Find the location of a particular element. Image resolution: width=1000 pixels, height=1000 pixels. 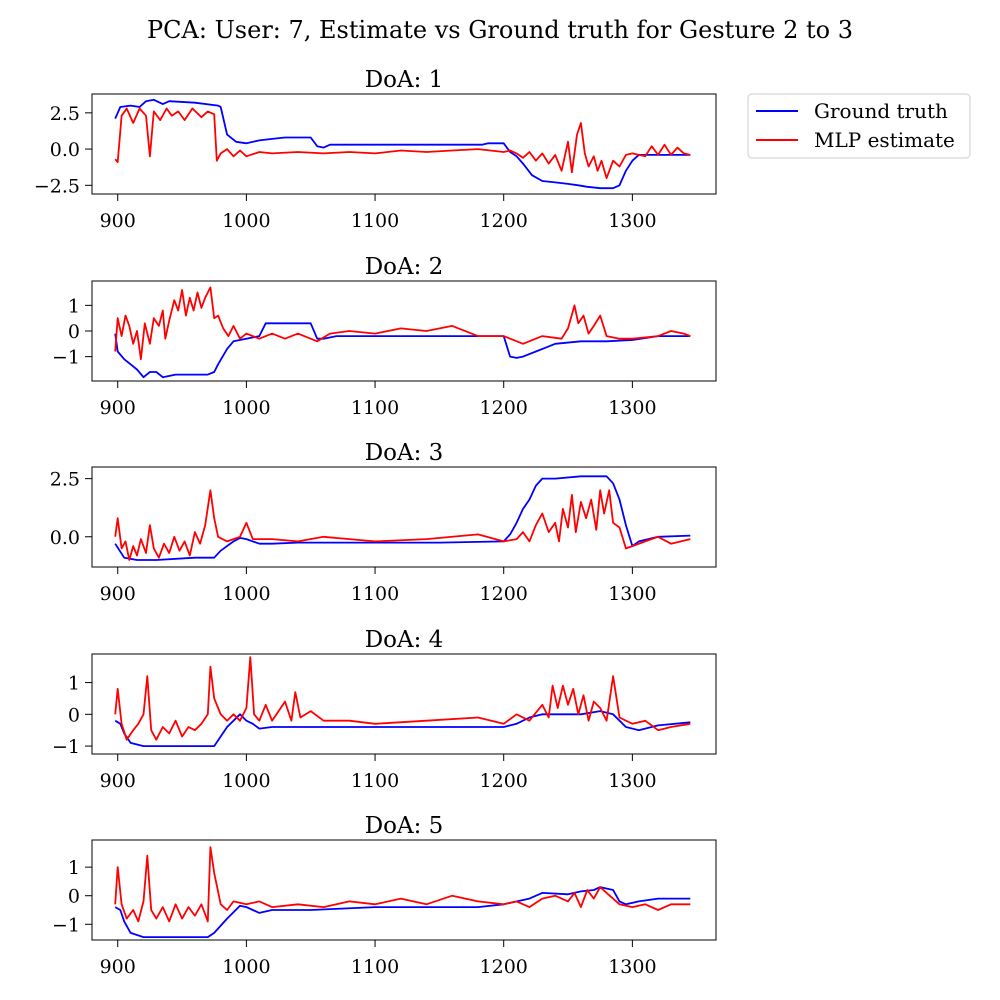

panel-4: DoA: 4 900 1000 1100 1200 1300 1 0 −1 is located at coordinates (384, 709).